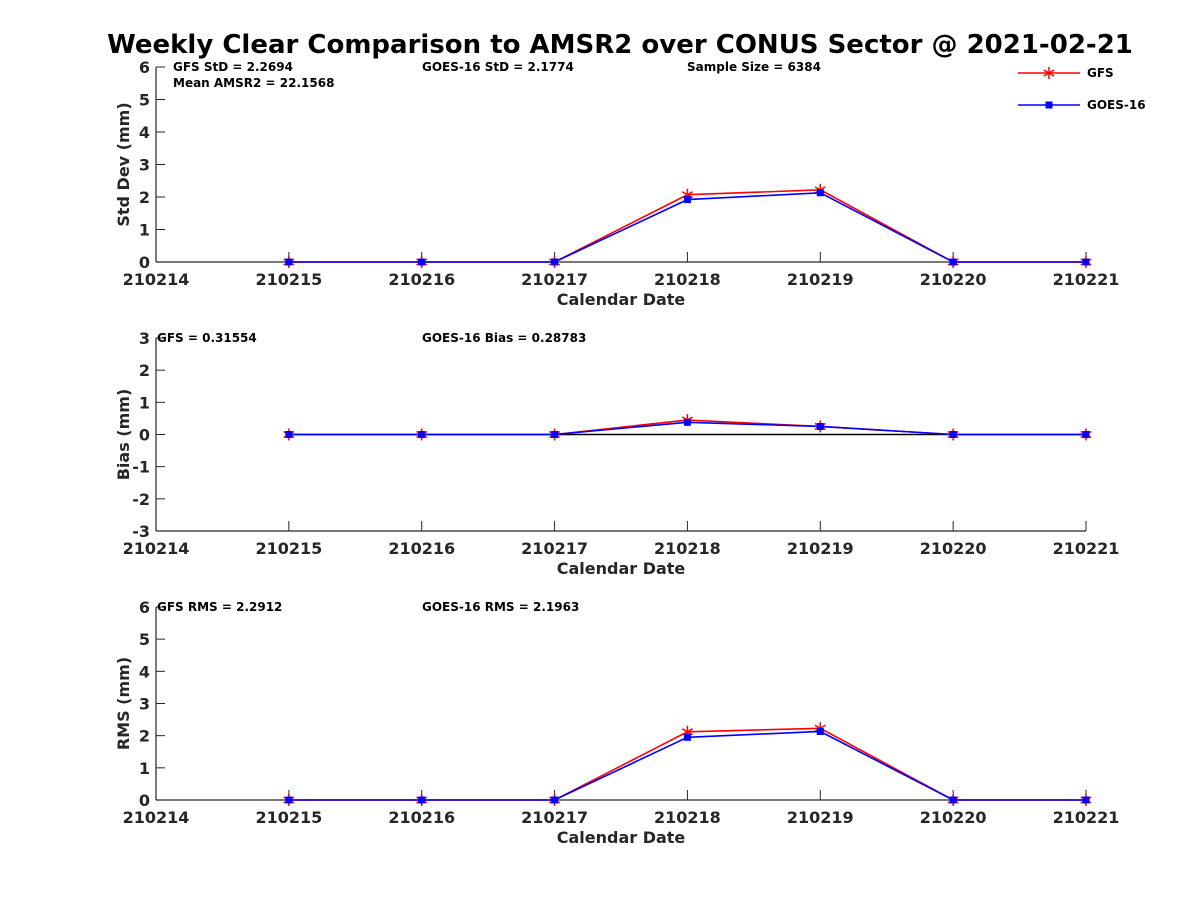 The width and height of the screenshot is (1200, 900). Describe the element at coordinates (141, 531) in the screenshot. I see `y-tick-label: -3` at that location.